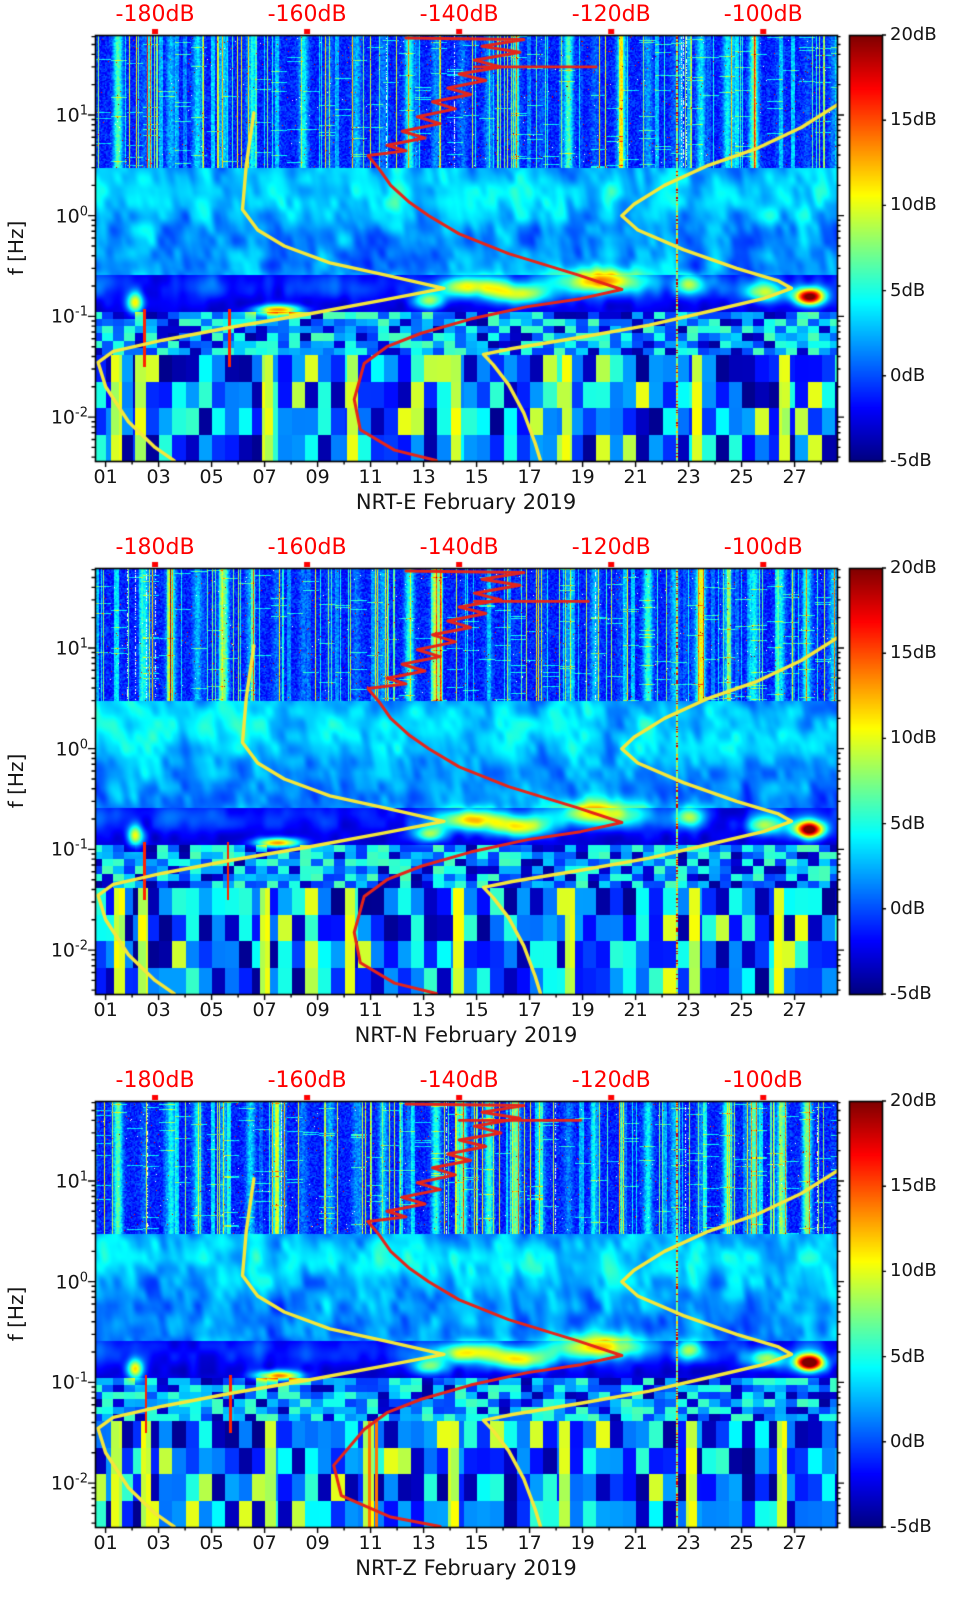  Describe the element at coordinates (466, 1035) in the screenshot. I see `panel-title: NRT-N February 2019` at that location.